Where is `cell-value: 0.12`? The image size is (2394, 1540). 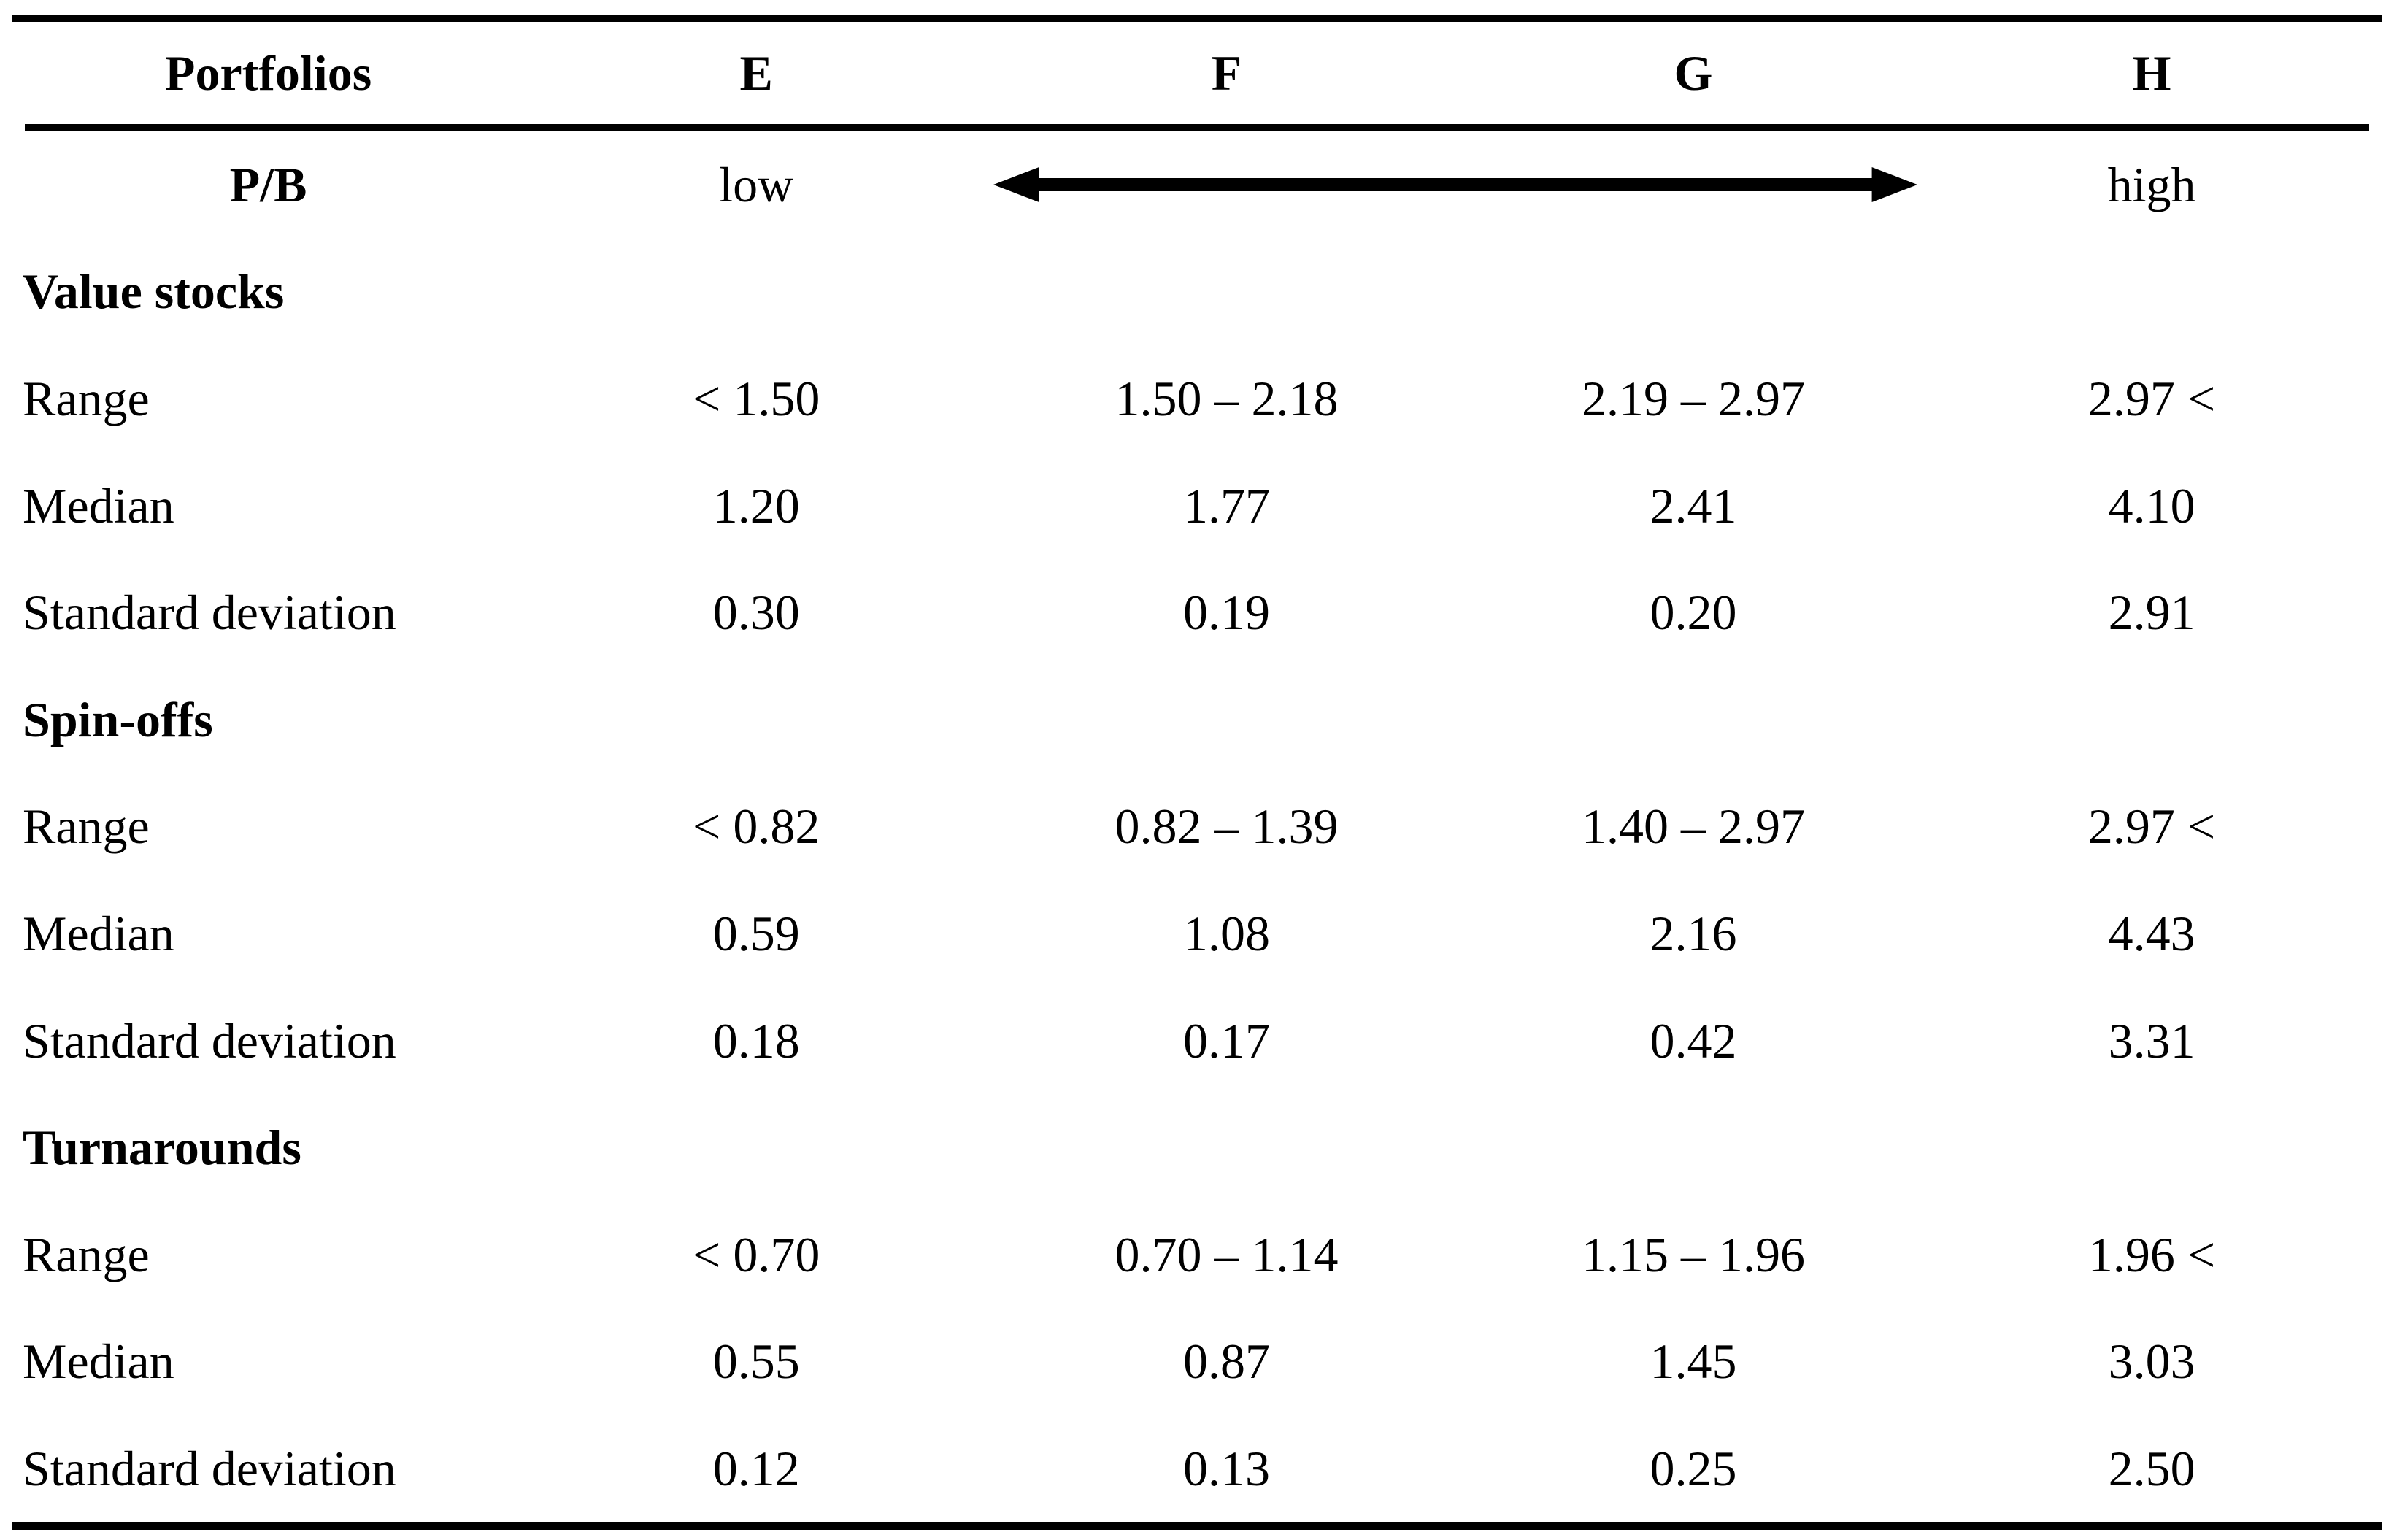 cell-value: 0.12 is located at coordinates (756, 1468).